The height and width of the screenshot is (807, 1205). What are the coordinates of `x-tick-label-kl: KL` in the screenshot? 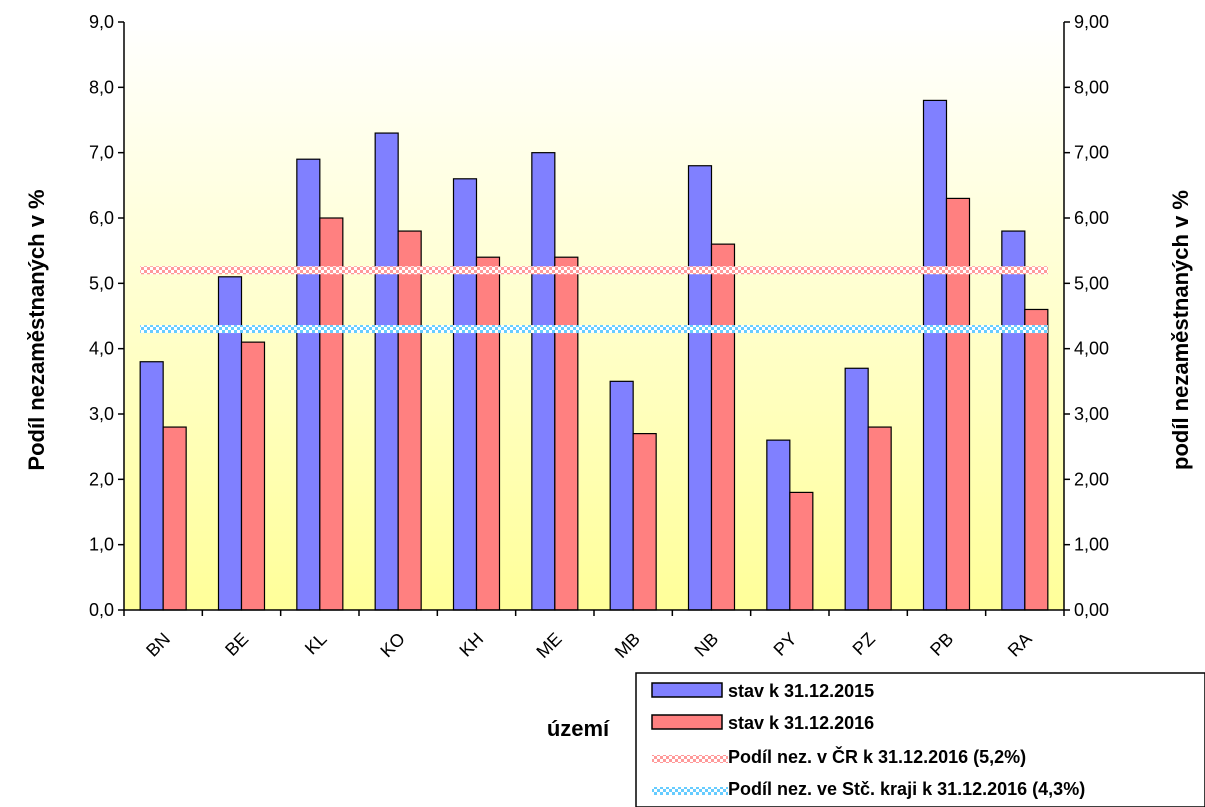 It's located at (316, 644).